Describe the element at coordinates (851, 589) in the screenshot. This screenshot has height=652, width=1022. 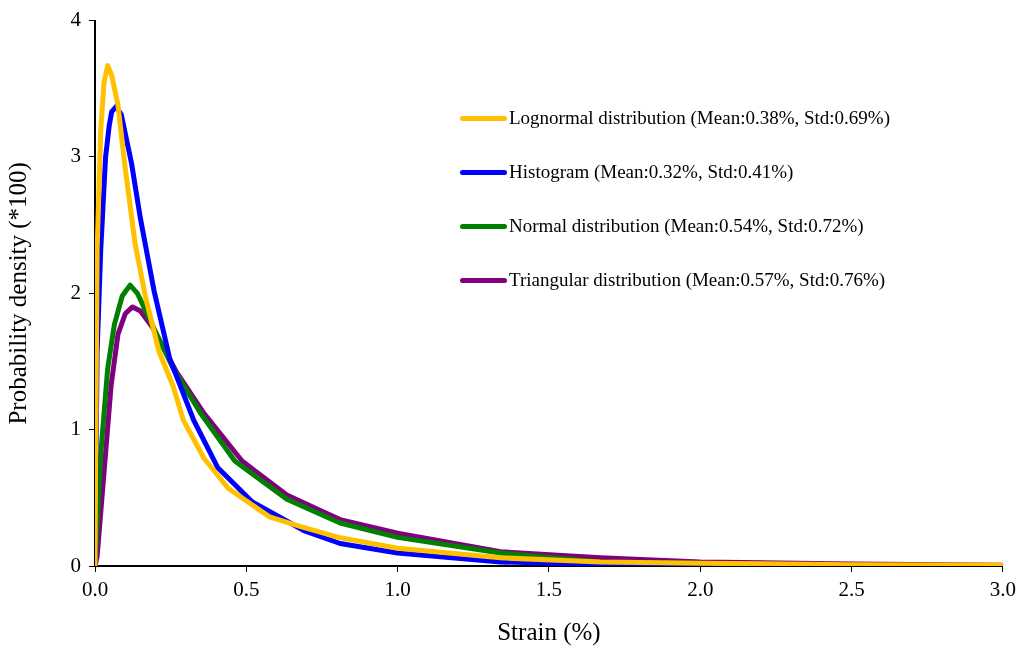
I see `x-tick-label: 2.5` at that location.